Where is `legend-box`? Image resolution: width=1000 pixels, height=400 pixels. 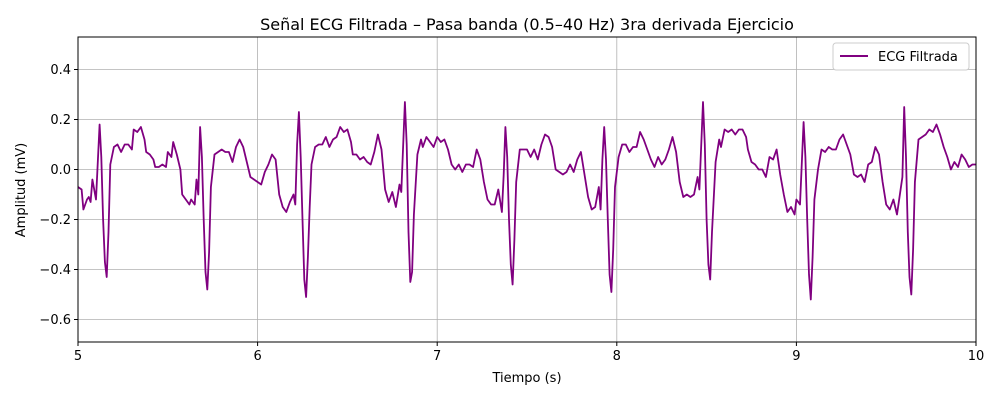 legend-box is located at coordinates (901, 56).